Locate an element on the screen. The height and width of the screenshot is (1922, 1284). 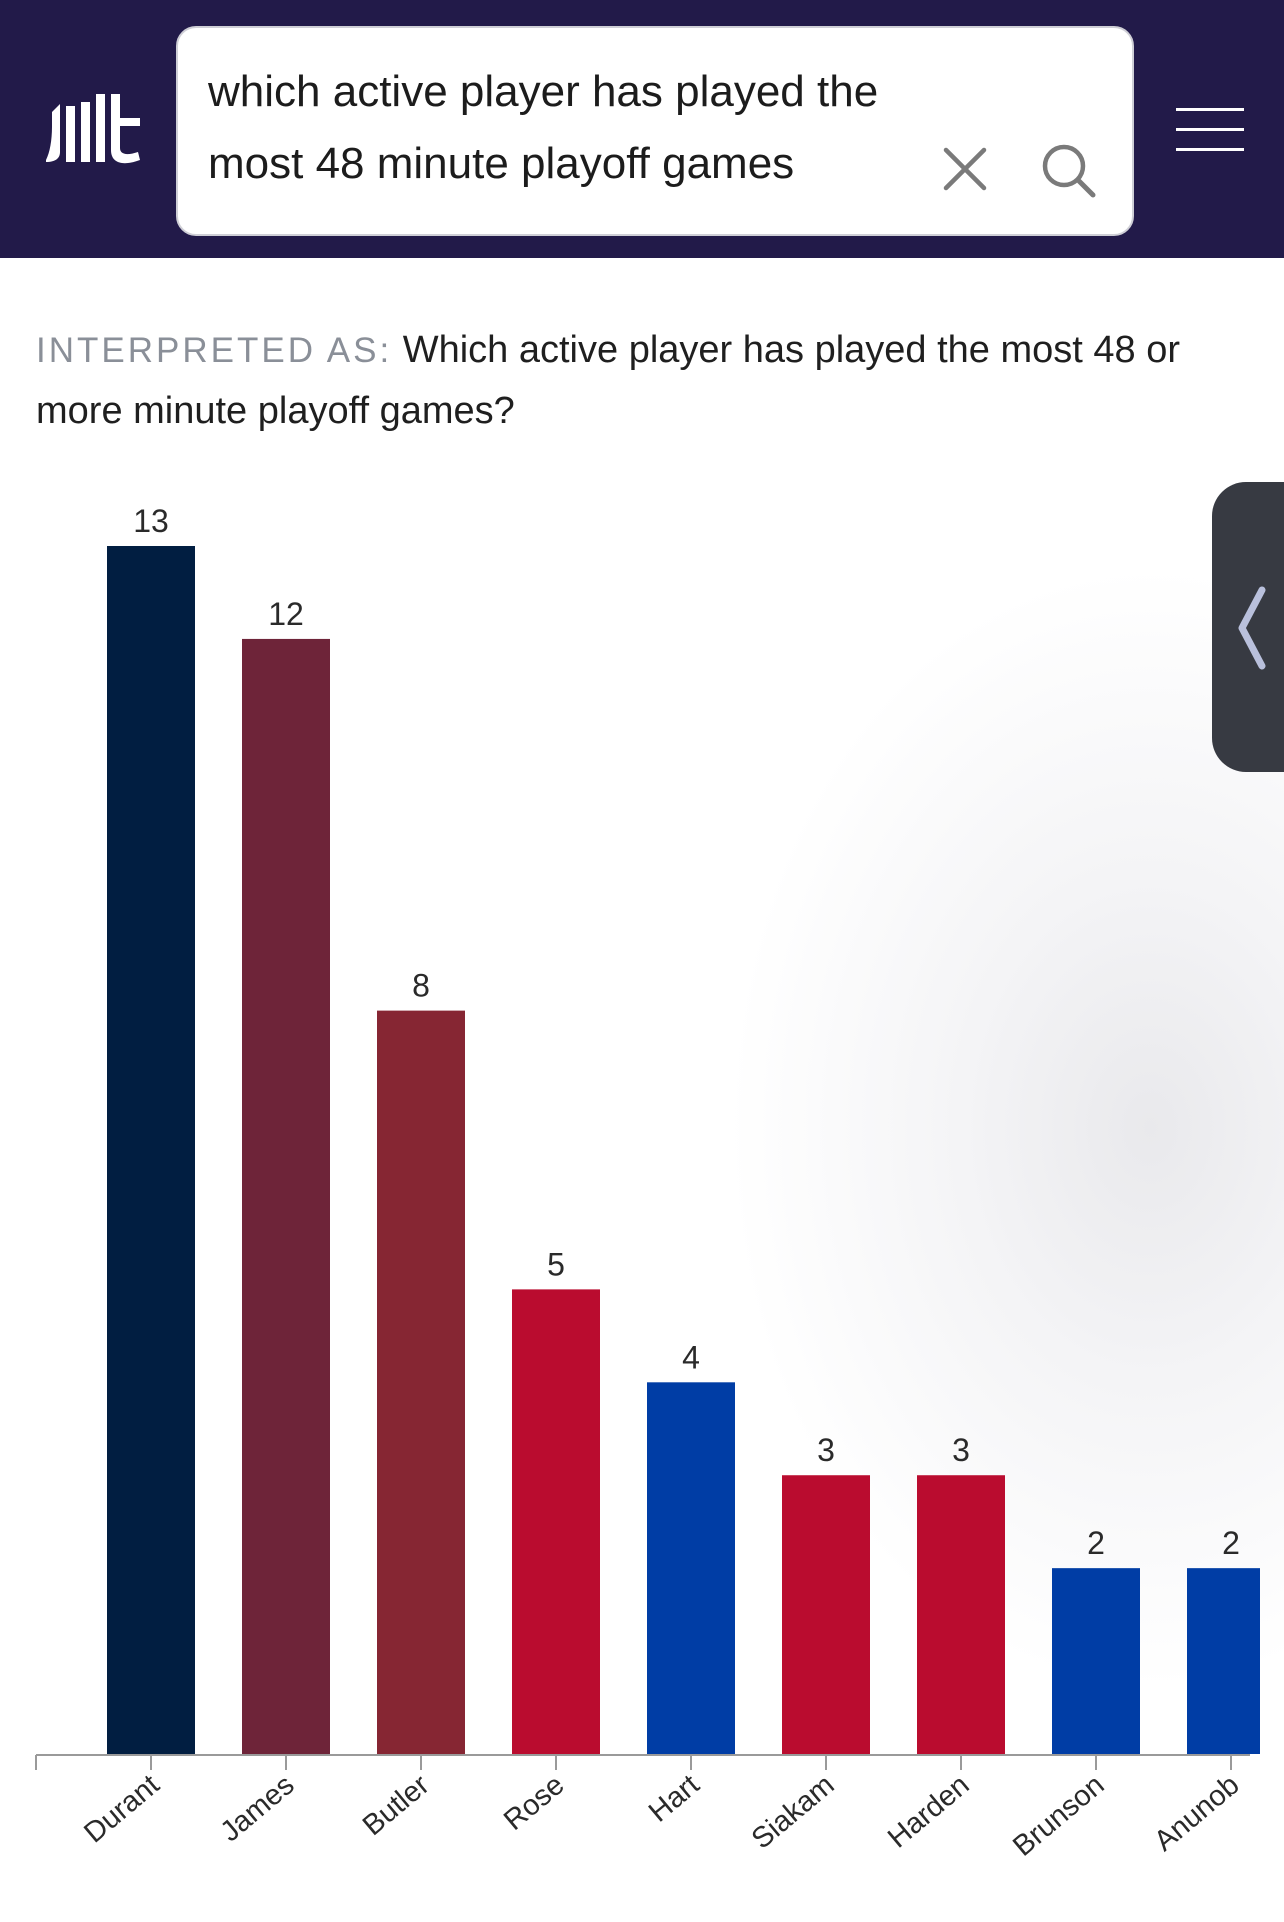
data-label: 8 is located at coordinates (421, 986).